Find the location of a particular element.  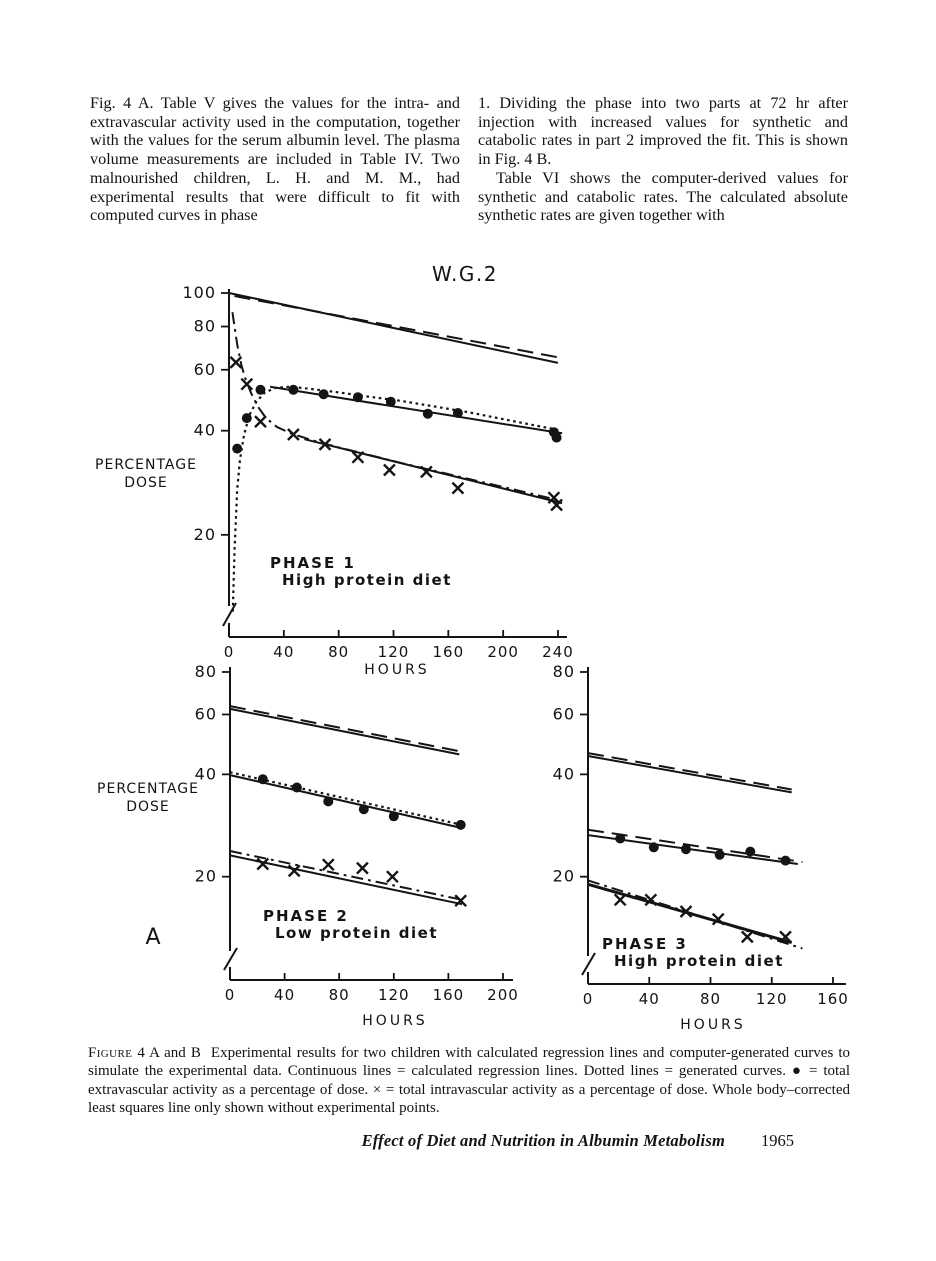

phase1-intravascular-regression-line is located at coordinates (433, 471).